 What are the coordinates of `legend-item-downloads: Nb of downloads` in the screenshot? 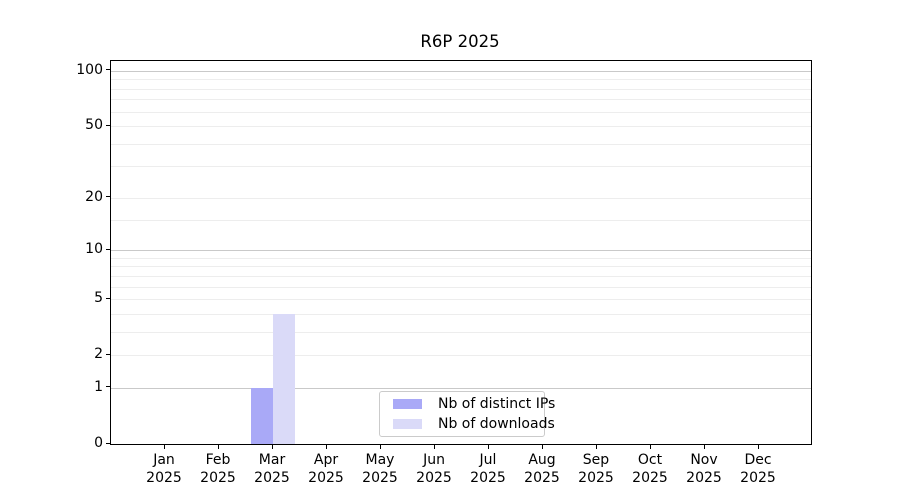 It's located at (471, 424).